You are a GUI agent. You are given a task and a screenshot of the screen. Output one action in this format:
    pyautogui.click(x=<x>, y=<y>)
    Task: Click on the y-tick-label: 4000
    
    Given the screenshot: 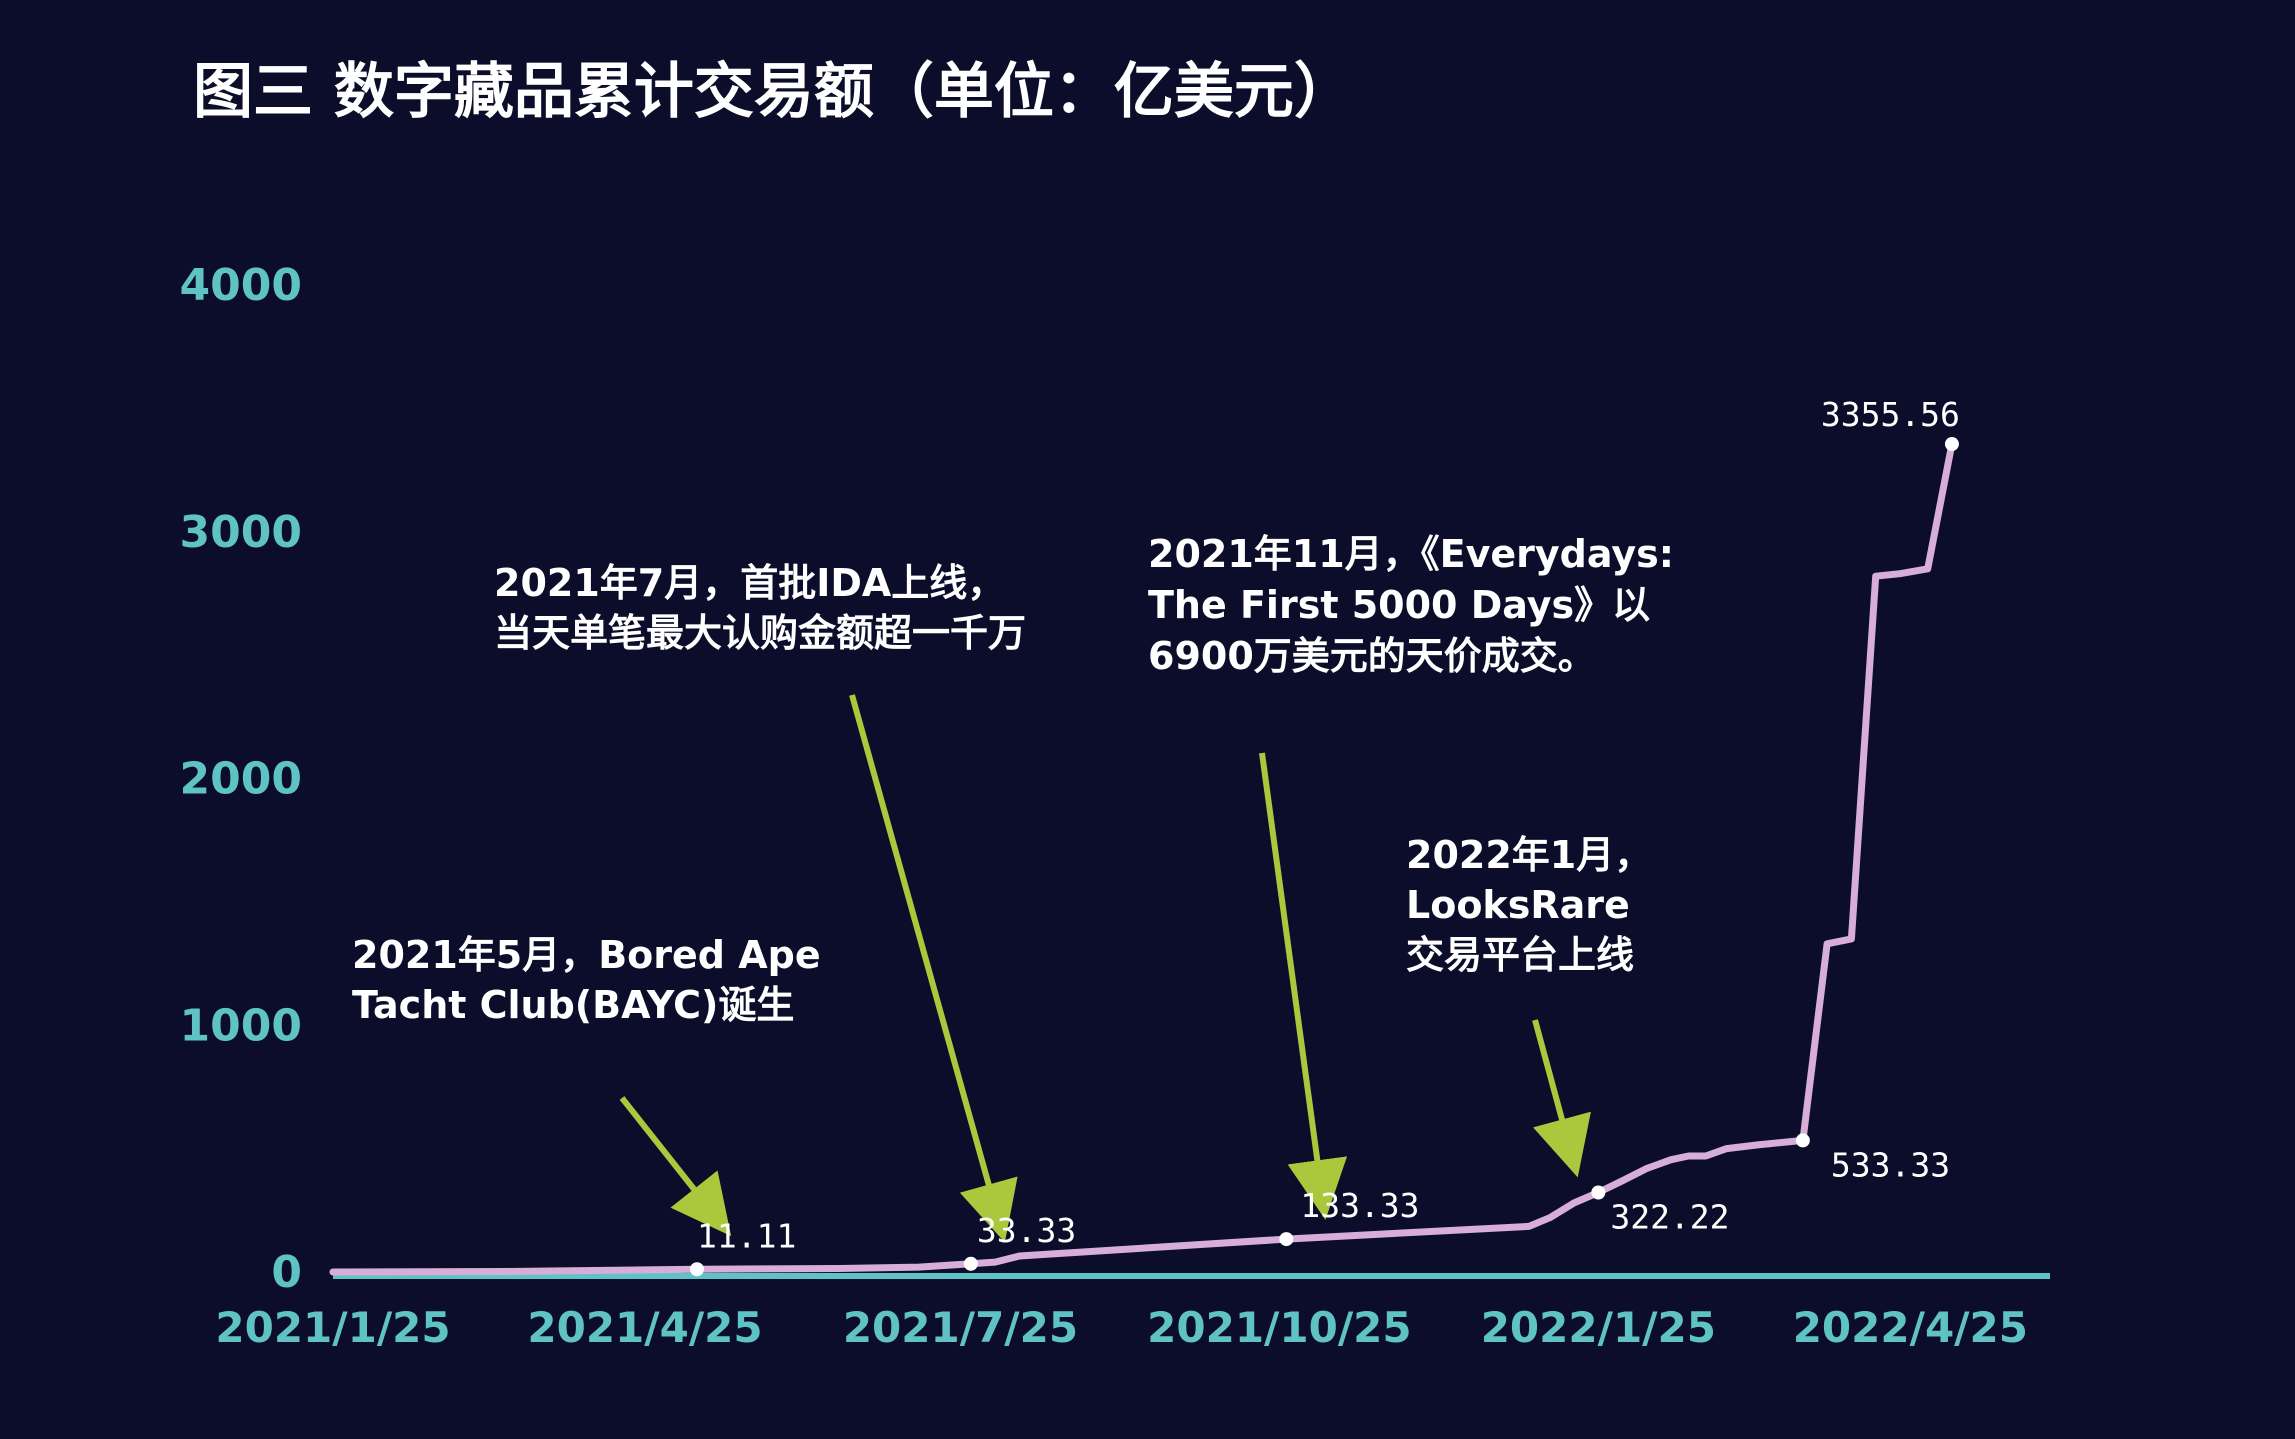 What is the action you would take?
    pyautogui.click(x=241, y=285)
    